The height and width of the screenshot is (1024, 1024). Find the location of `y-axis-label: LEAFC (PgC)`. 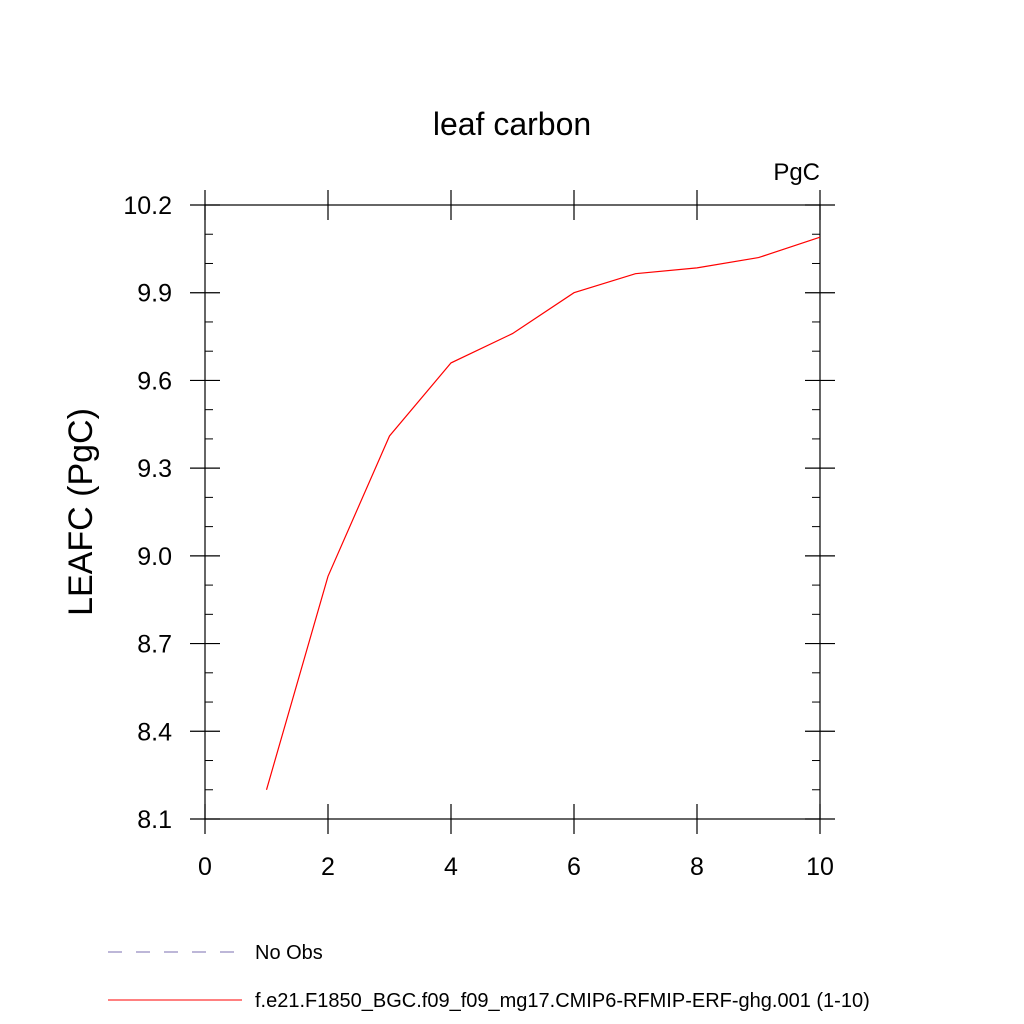

y-axis-label: LEAFC (PgC) is located at coordinates (81, 512).